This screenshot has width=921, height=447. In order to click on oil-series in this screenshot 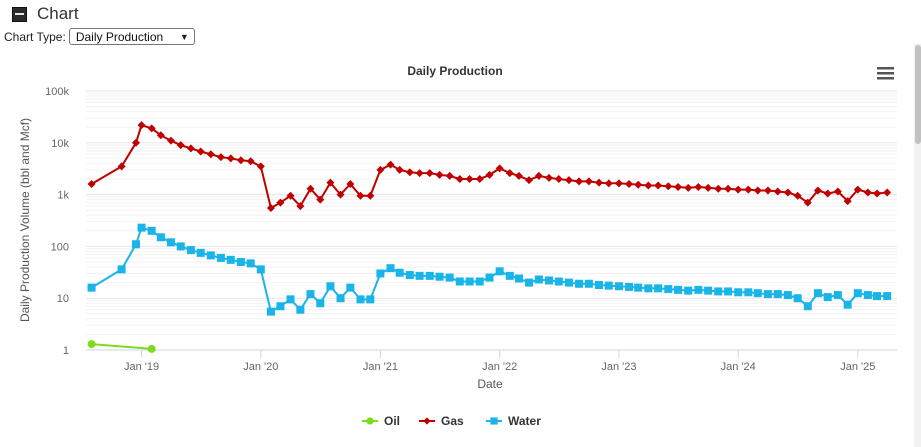, I will do `click(121, 346)`.